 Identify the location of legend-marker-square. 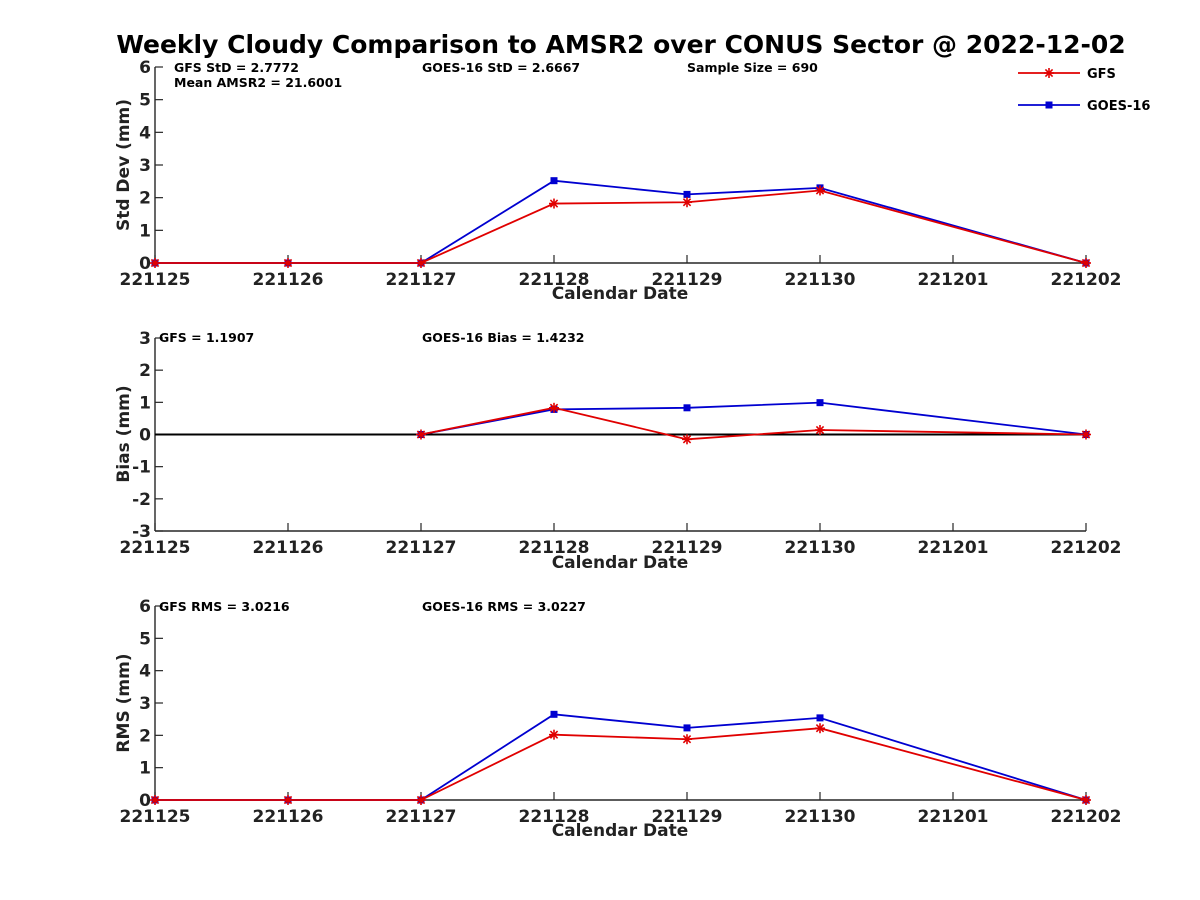
(1049, 105).